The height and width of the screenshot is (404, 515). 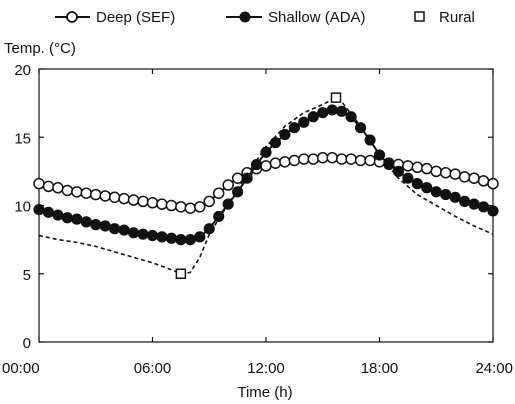 I want to click on series-deep-sef, so click(x=266, y=182).